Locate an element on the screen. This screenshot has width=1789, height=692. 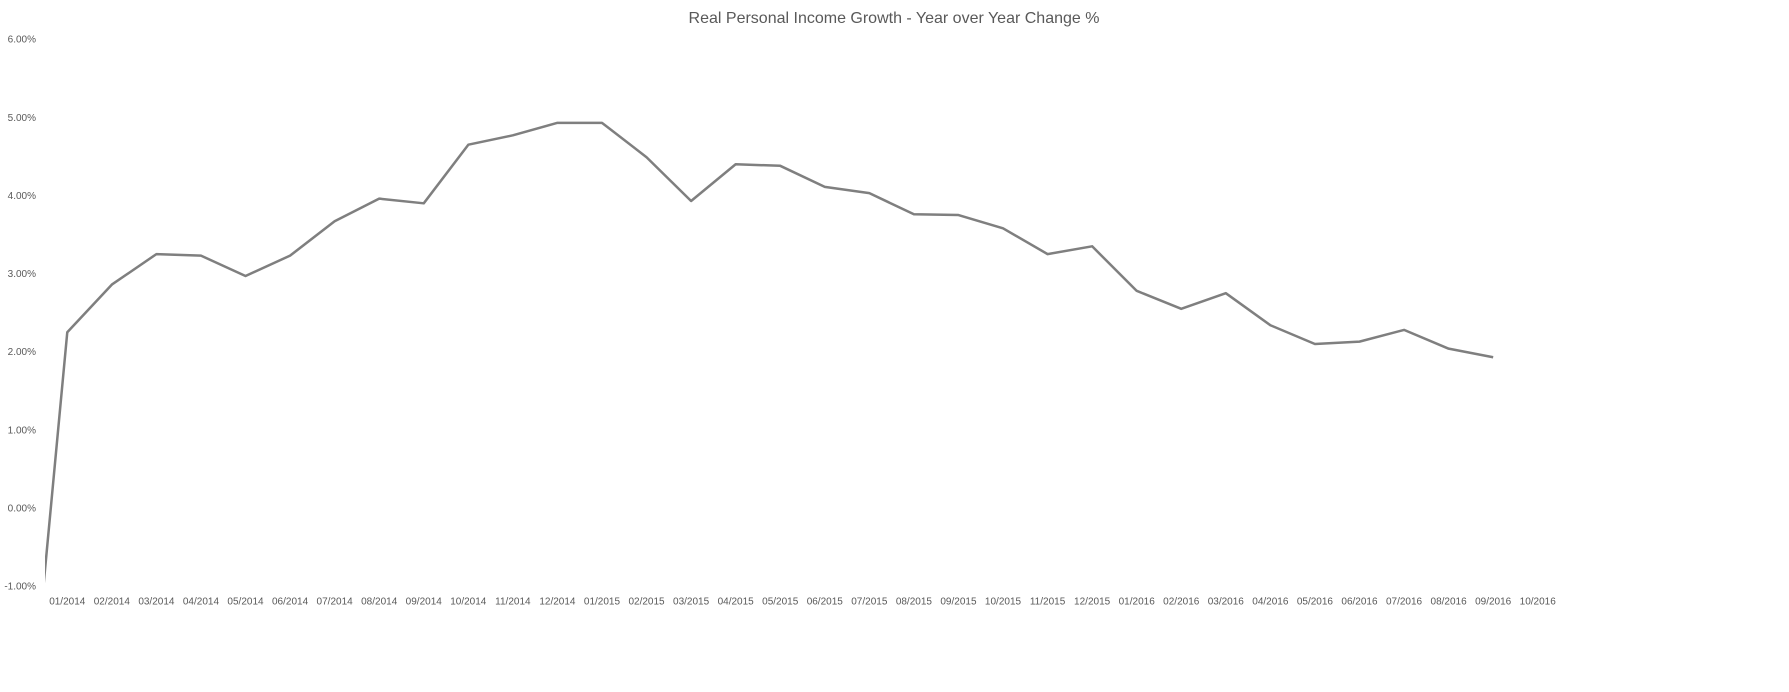
x-tick-label: 11/2014 is located at coordinates (513, 602).